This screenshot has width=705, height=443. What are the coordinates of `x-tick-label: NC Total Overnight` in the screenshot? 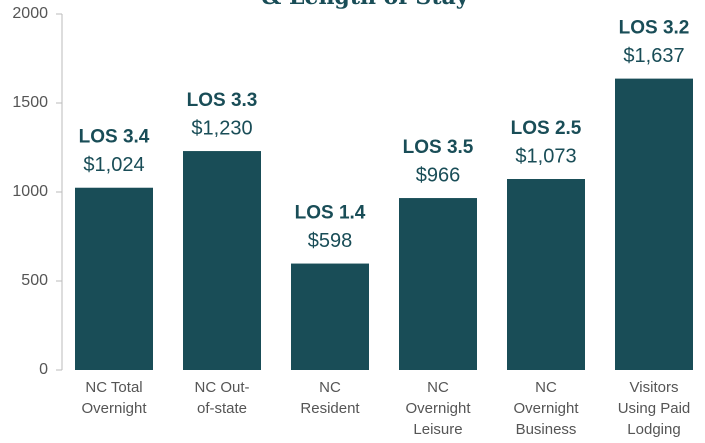 It's located at (114, 398).